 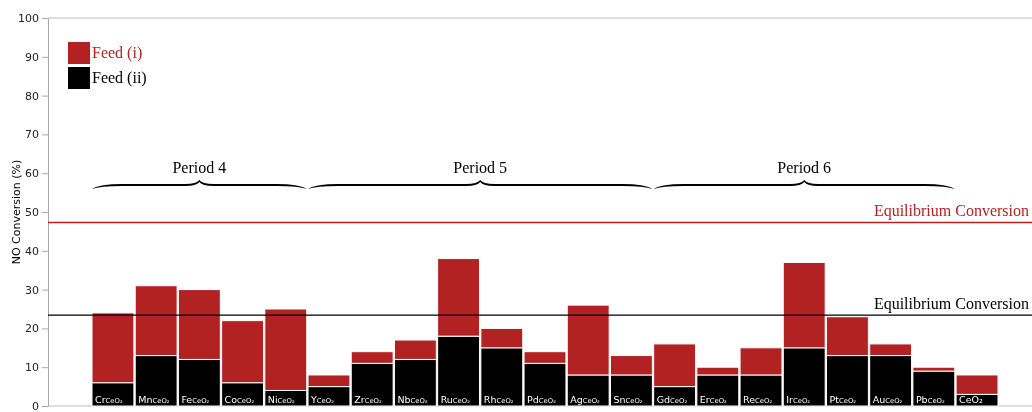 What do you see at coordinates (542, 399) in the screenshot?
I see `x-tick-label: Pd$_{CeO₂}$` at bounding box center [542, 399].